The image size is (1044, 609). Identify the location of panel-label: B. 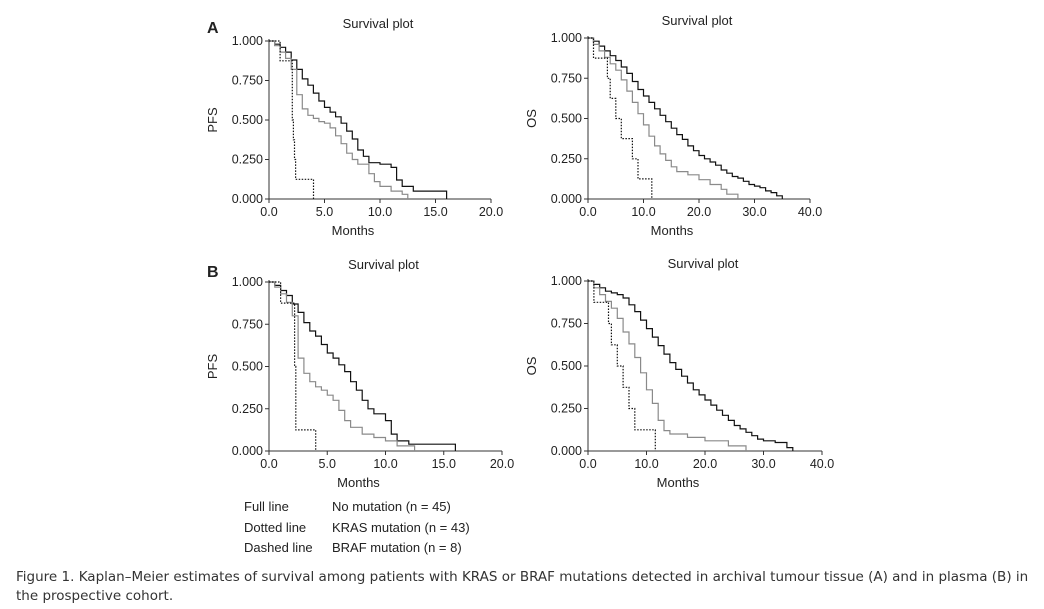
(213, 272).